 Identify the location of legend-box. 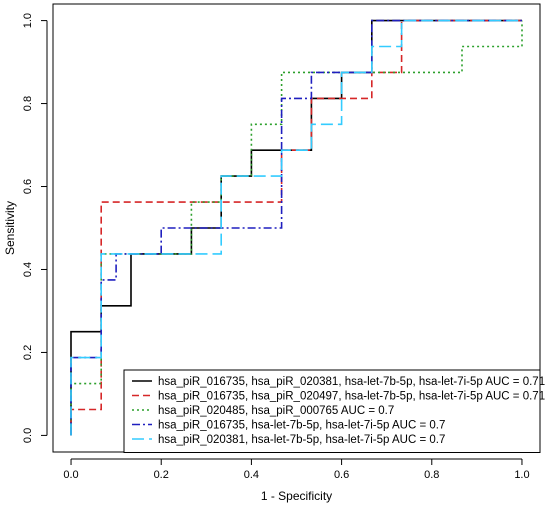
(332, 411).